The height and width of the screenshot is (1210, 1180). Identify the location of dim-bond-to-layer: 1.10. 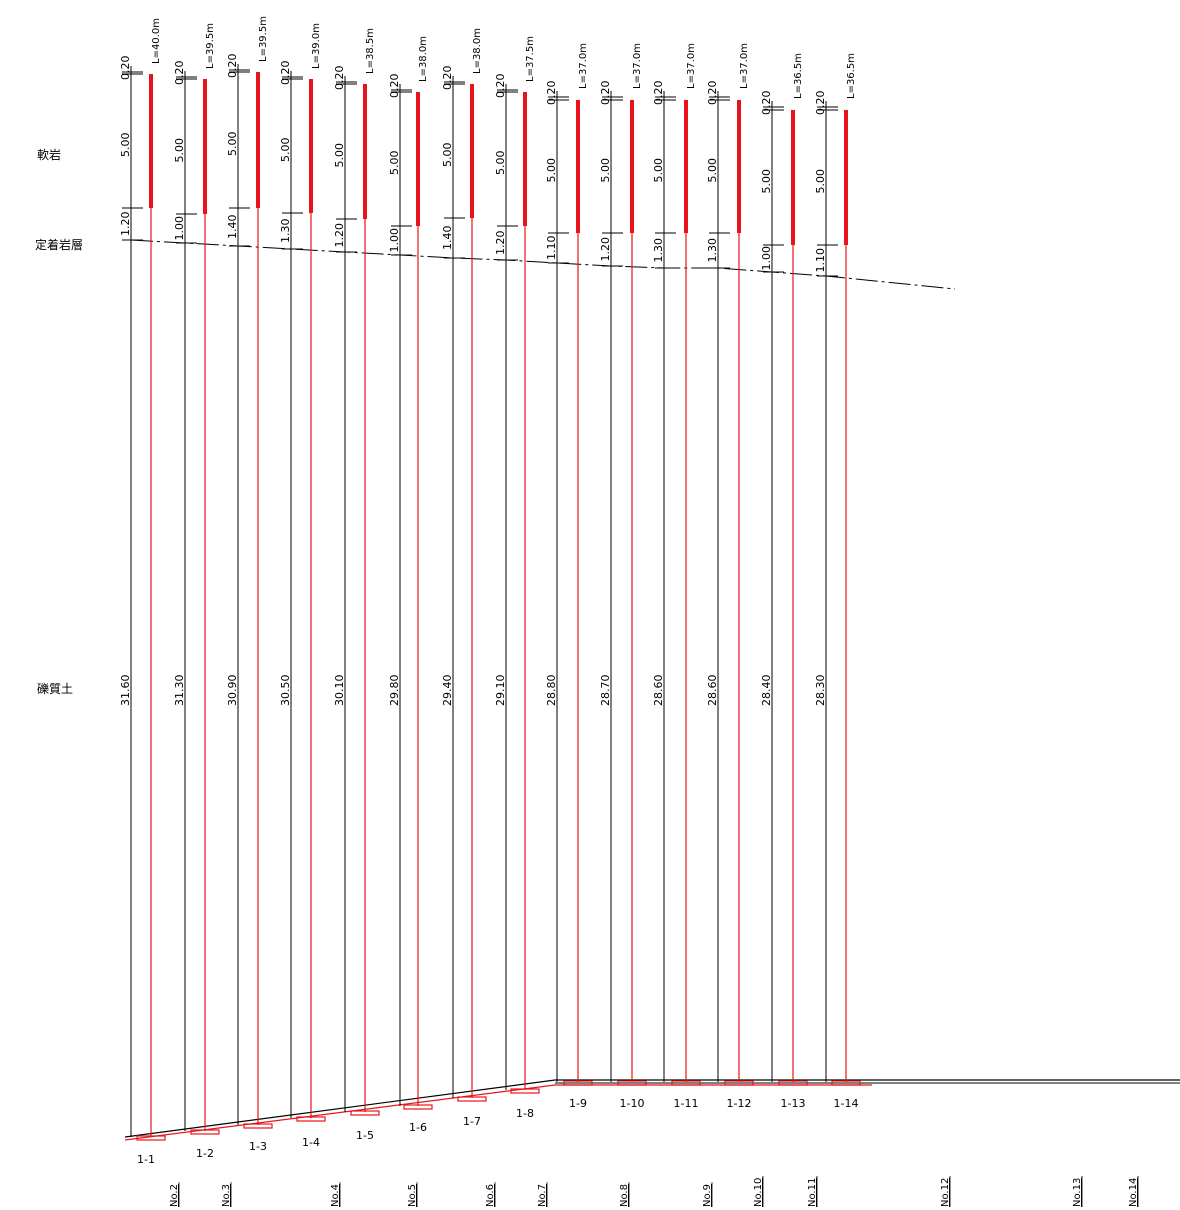
(551, 248).